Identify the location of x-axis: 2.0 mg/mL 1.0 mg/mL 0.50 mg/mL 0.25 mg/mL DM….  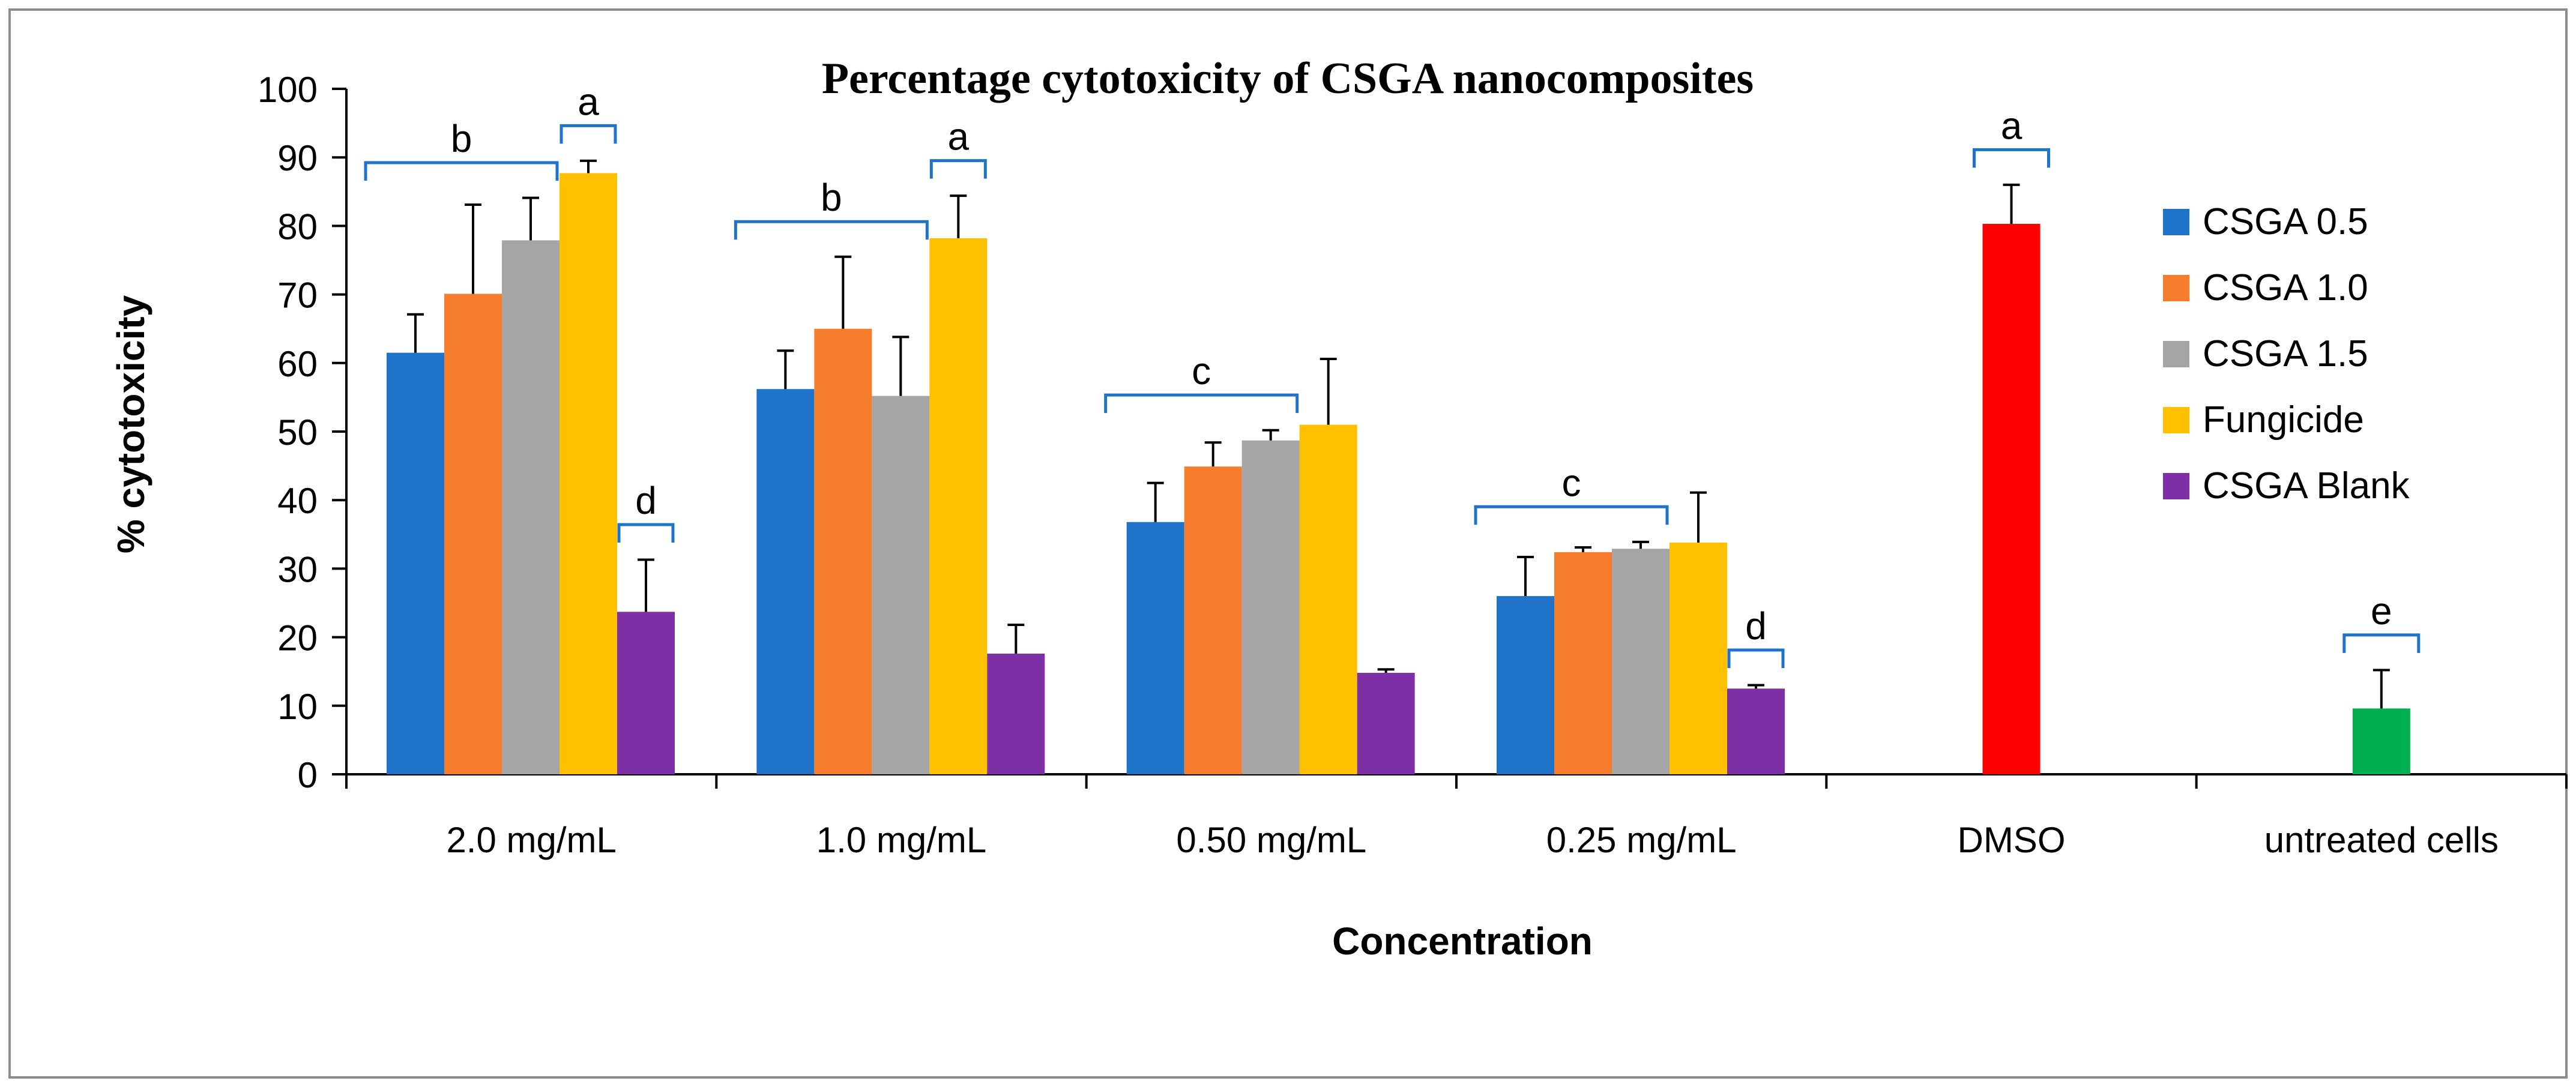
(1456, 816).